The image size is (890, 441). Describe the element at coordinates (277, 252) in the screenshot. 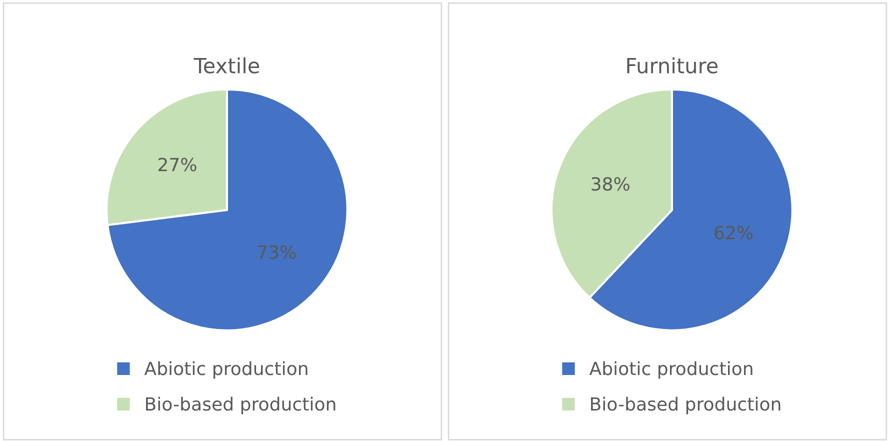

I see `data-label: 73%` at that location.